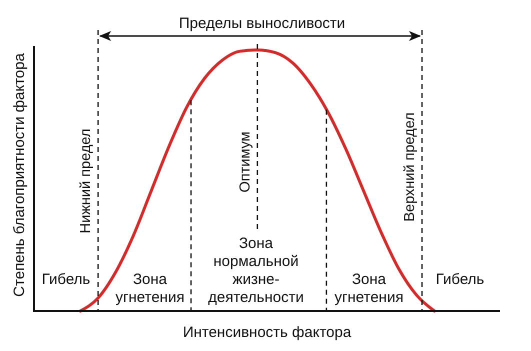 This screenshot has height=351, width=531. Describe the element at coordinates (267, 332) in the screenshot. I see `x-axis-title: Интенсивность фактора` at that location.